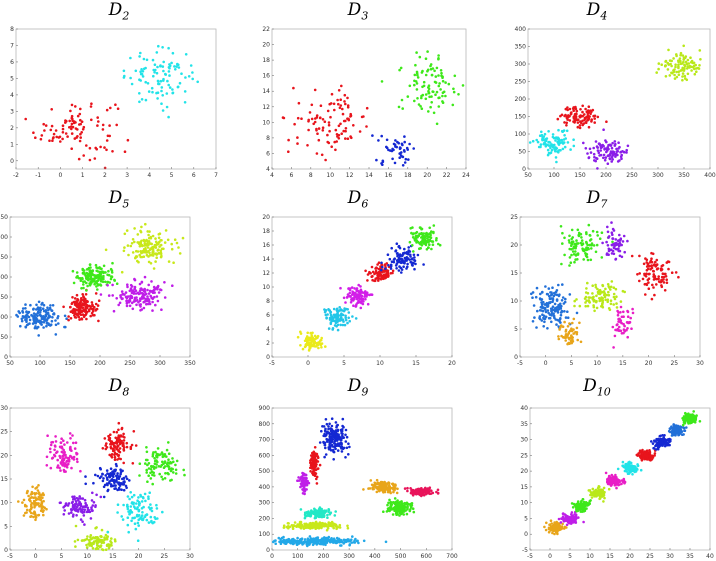 The width and height of the screenshot is (716, 561). Describe the element at coordinates (6, 317) in the screenshot. I see `y-tick: 100` at that location.